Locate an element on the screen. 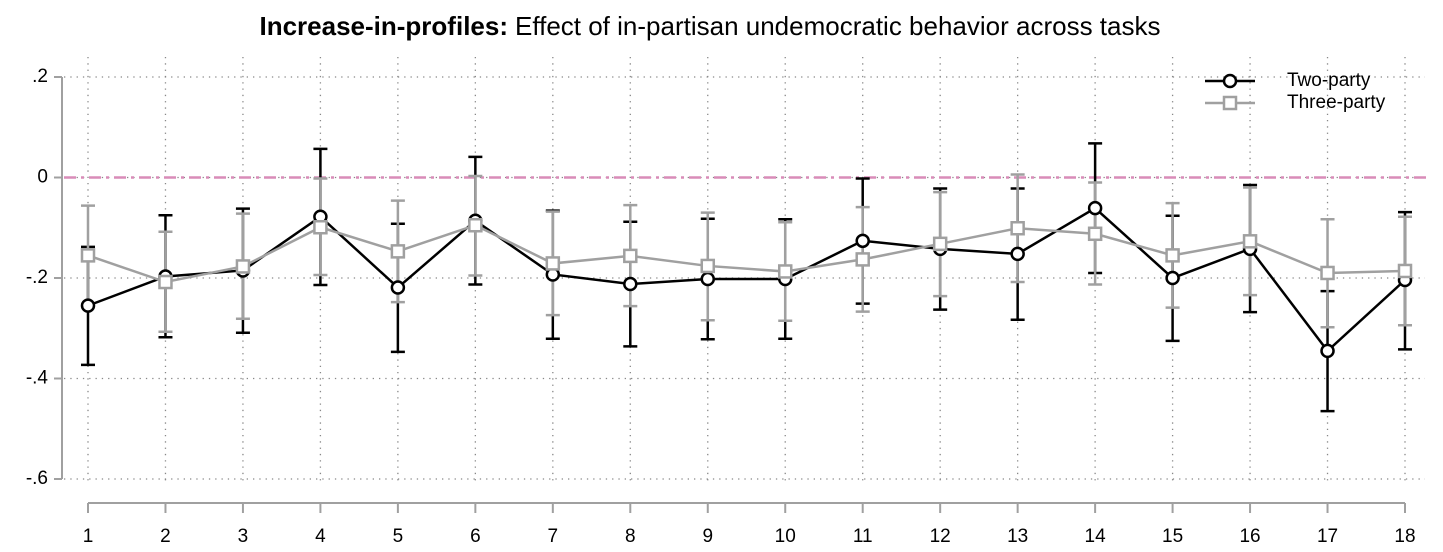 The image size is (1443, 552). x-tick-label: 13 is located at coordinates (1017, 536).